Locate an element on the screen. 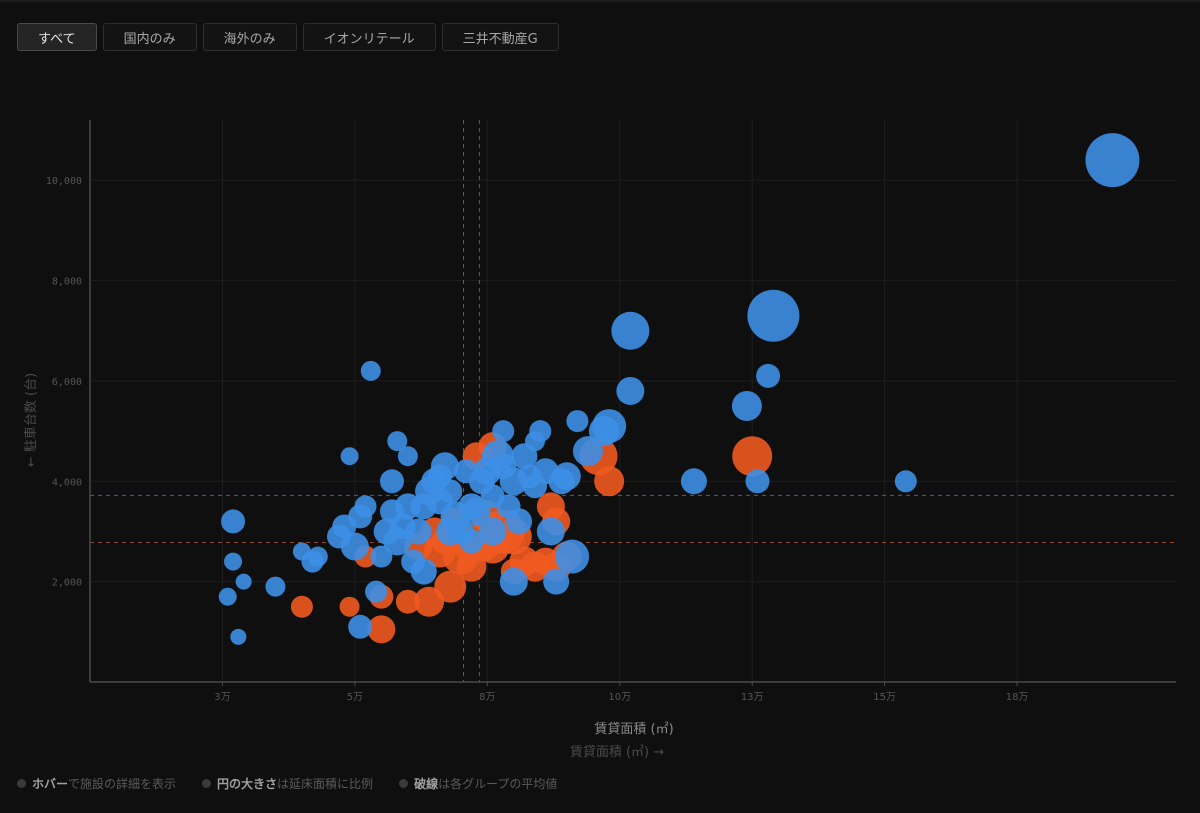 The height and width of the screenshot is (813, 1200). x-tick-label: 5万 is located at coordinates (355, 697).